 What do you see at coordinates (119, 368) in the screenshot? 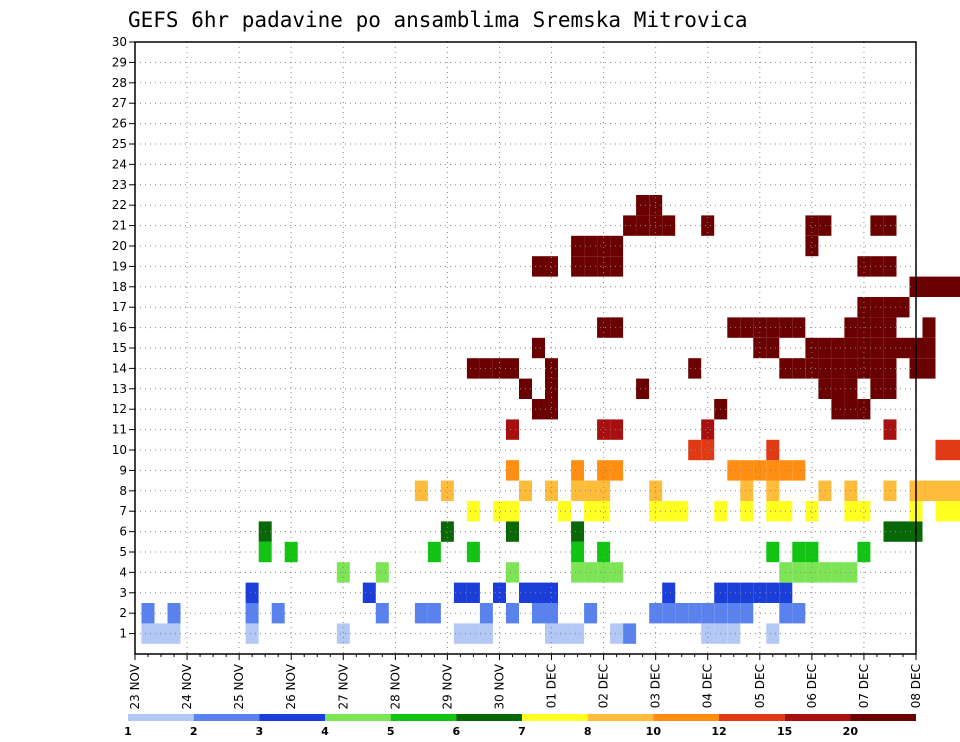
I see `y-tick-label: 14` at bounding box center [119, 368].